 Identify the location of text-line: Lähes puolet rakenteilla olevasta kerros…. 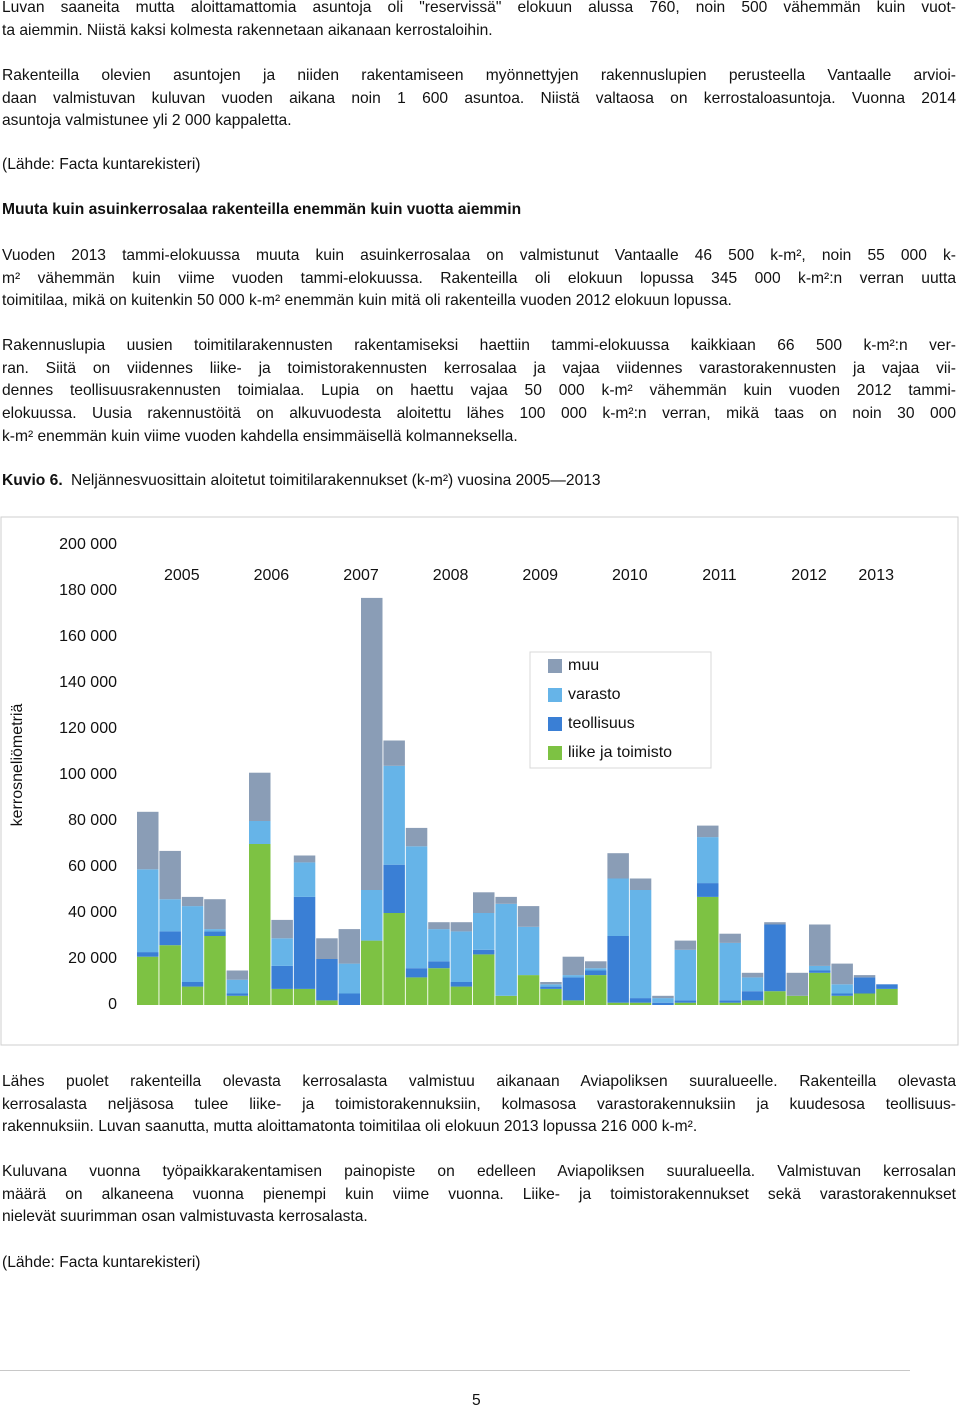
(479, 1081).